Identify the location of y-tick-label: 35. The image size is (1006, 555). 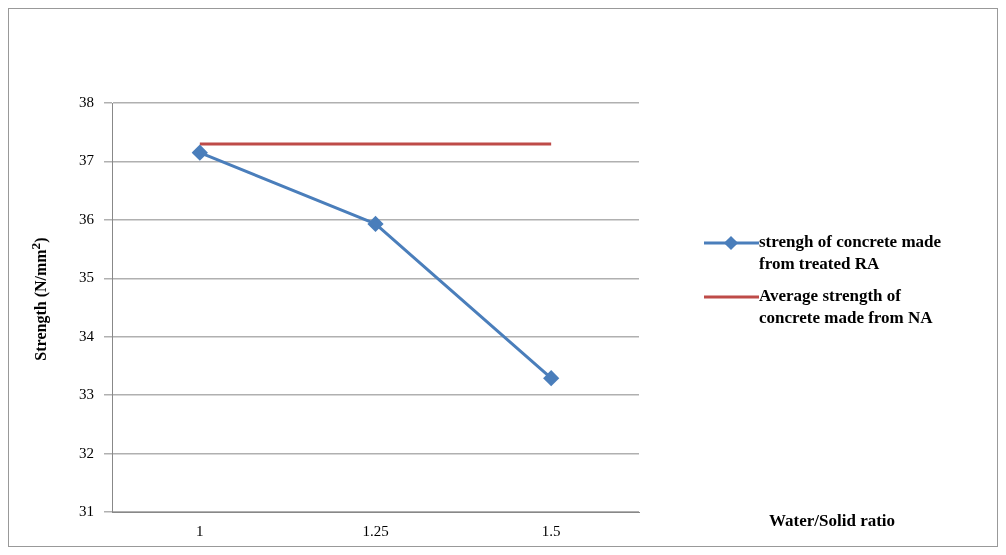
(86, 277).